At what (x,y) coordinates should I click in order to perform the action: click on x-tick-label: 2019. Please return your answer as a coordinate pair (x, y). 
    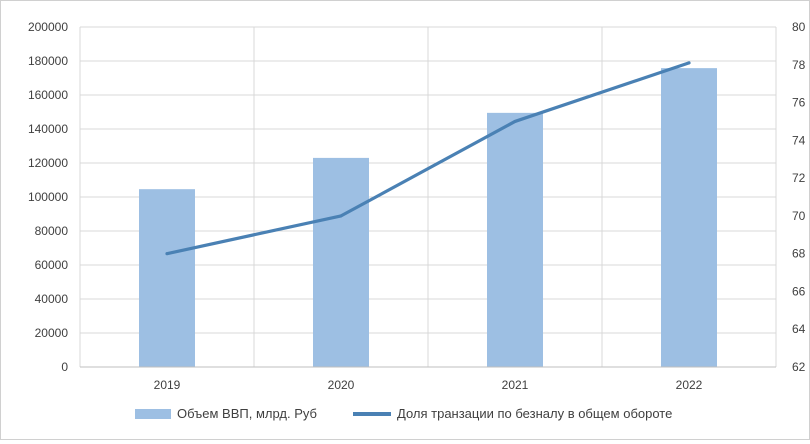
    Looking at the image, I should click on (167, 385).